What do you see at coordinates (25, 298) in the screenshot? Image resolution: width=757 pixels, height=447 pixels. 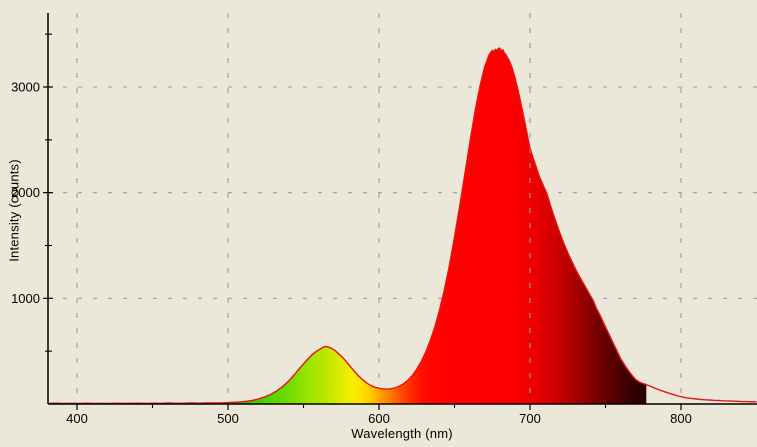 I see `y-tick-label: 1000` at bounding box center [25, 298].